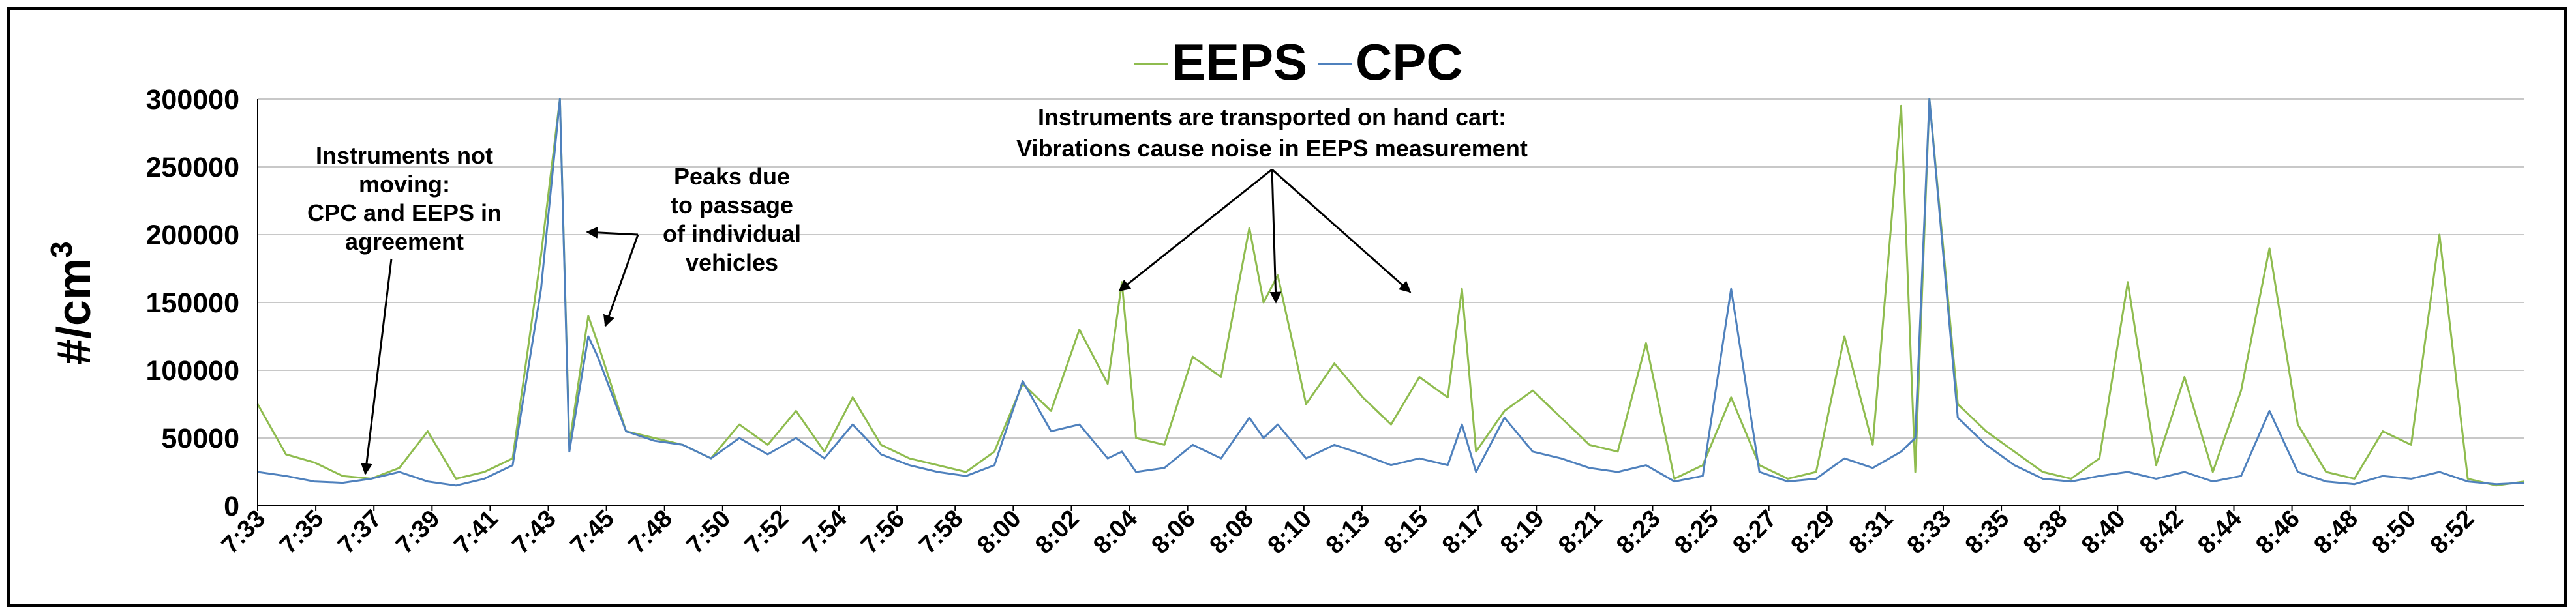 The height and width of the screenshot is (616, 2576). I want to click on x-tick-label: 8:13, so click(1348, 532).